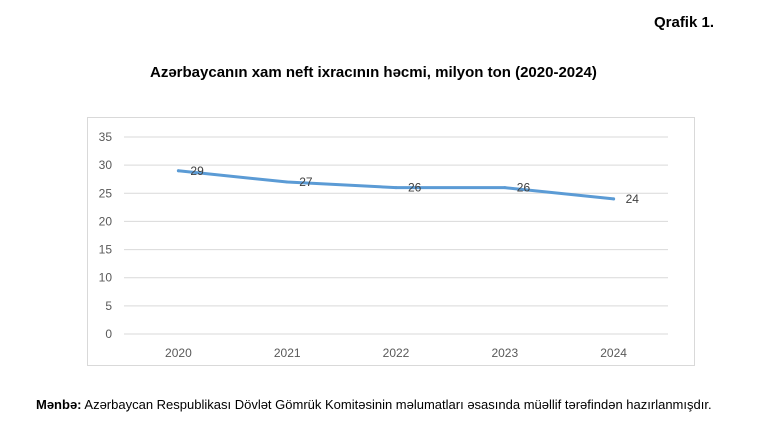 Image resolution: width=766 pixels, height=439 pixels. What do you see at coordinates (108, 334) in the screenshot?
I see `y-tick-label: 0` at bounding box center [108, 334].